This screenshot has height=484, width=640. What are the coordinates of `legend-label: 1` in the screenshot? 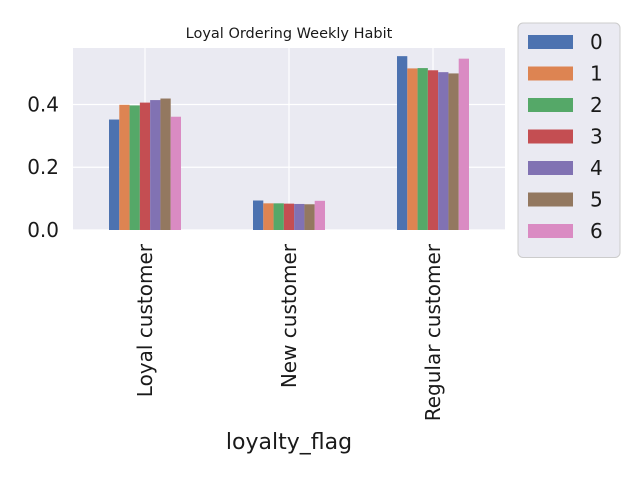 It's located at (596, 74).